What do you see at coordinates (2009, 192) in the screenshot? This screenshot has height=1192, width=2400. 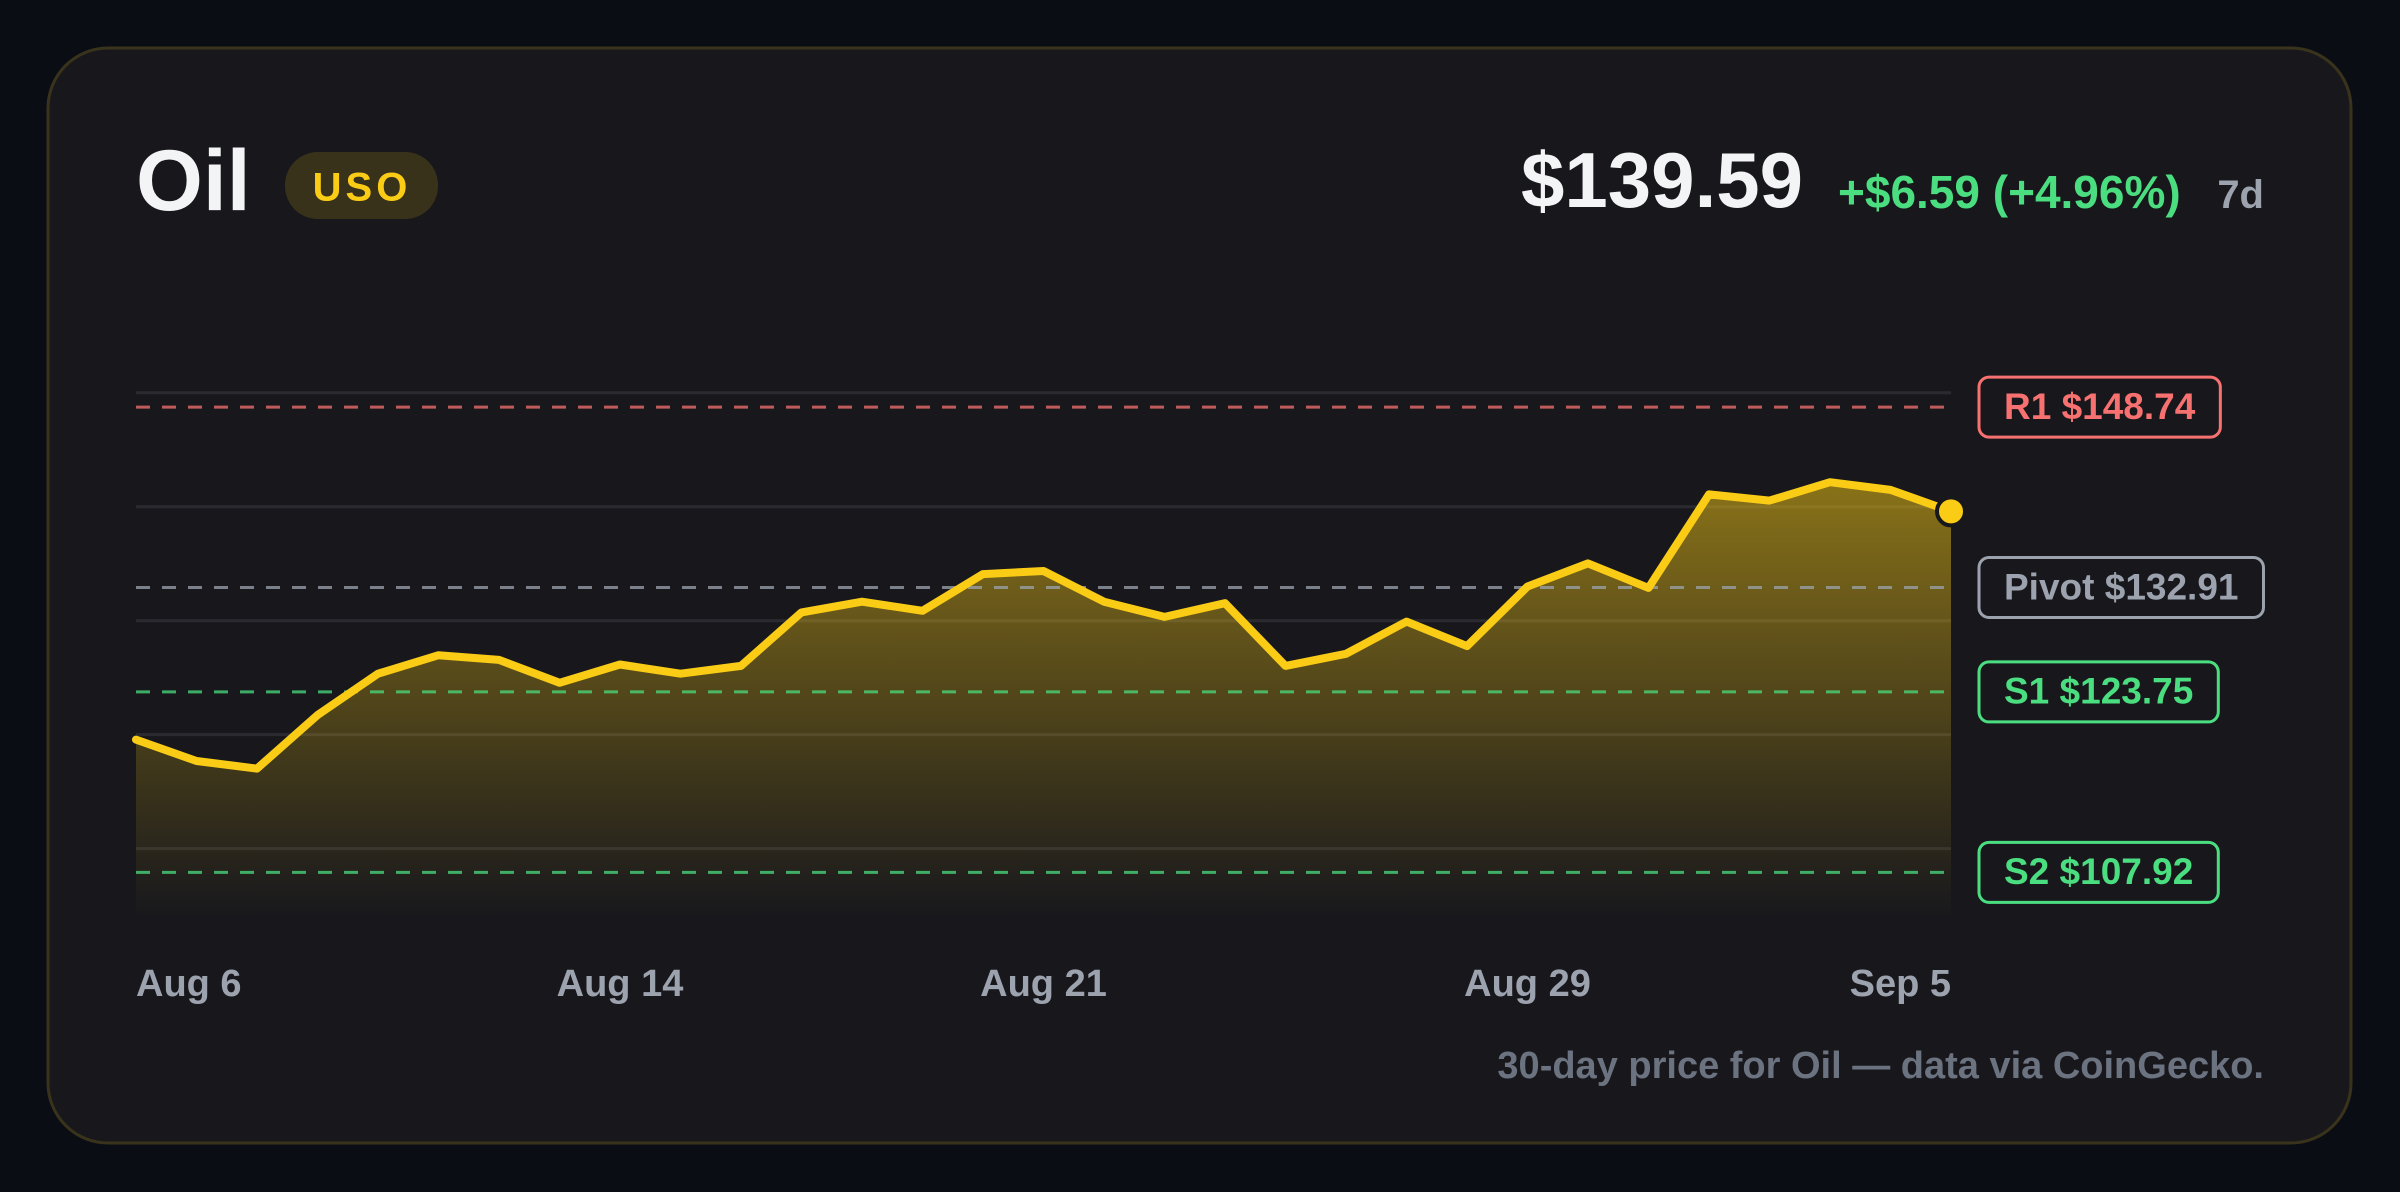 I see `price-change: +$6.59 (+4.96%)` at bounding box center [2009, 192].